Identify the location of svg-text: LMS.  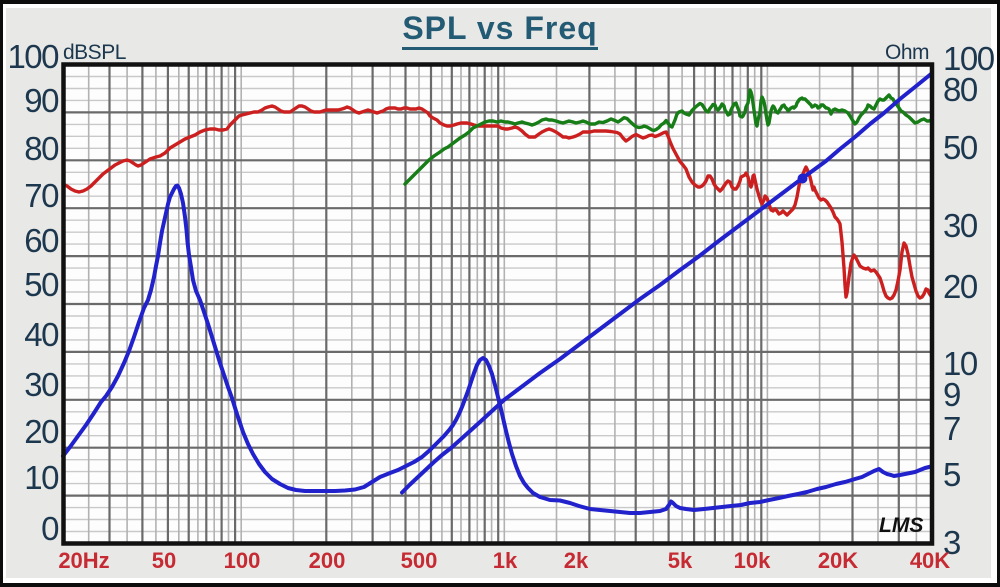
(901, 525).